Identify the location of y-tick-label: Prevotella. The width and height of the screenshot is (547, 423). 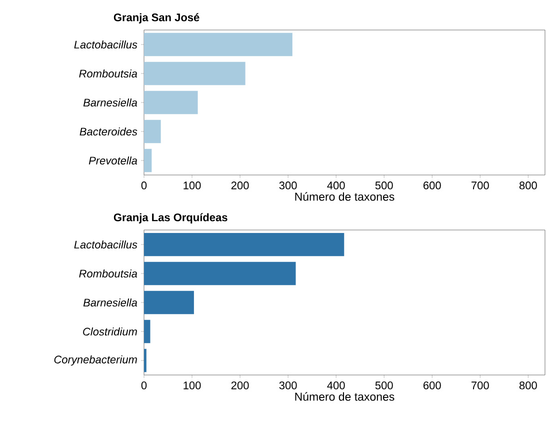
(113, 160).